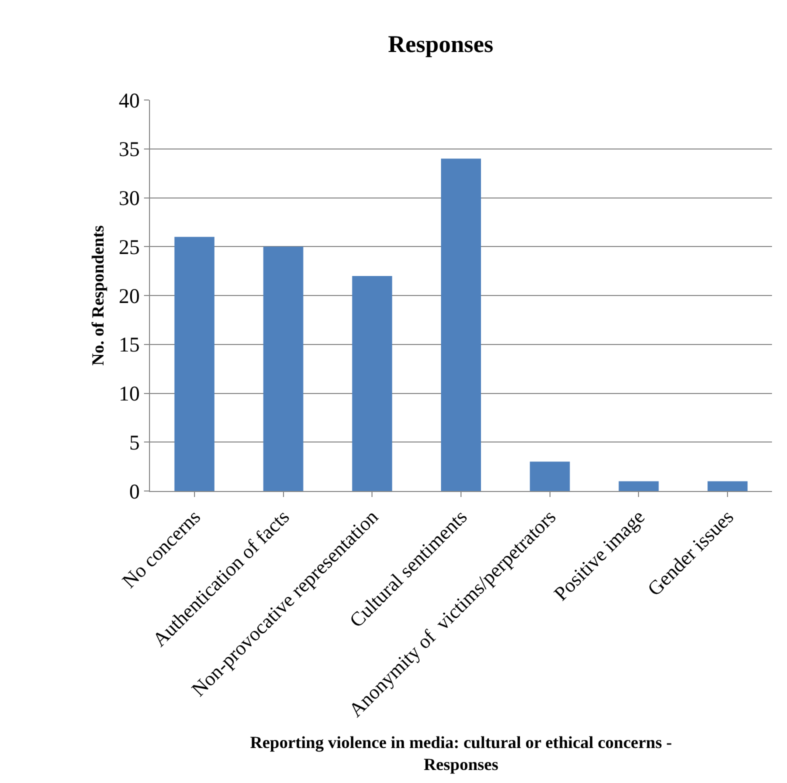 This screenshot has height=783, width=787. I want to click on y-tick-label: 20, so click(129, 296).